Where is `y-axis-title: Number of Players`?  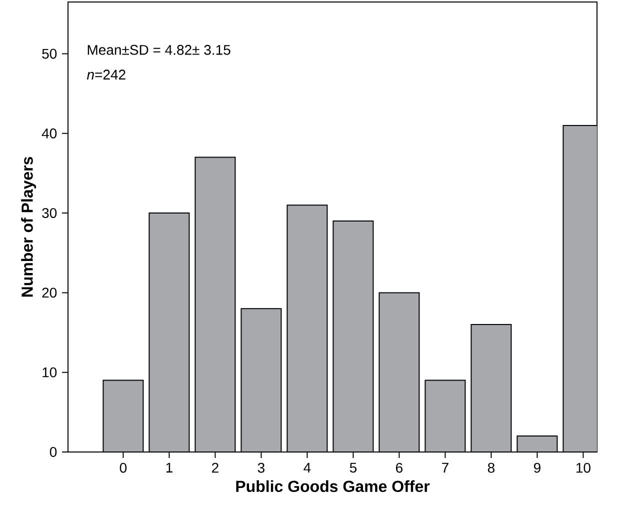 y-axis-title: Number of Players is located at coordinates (28, 226).